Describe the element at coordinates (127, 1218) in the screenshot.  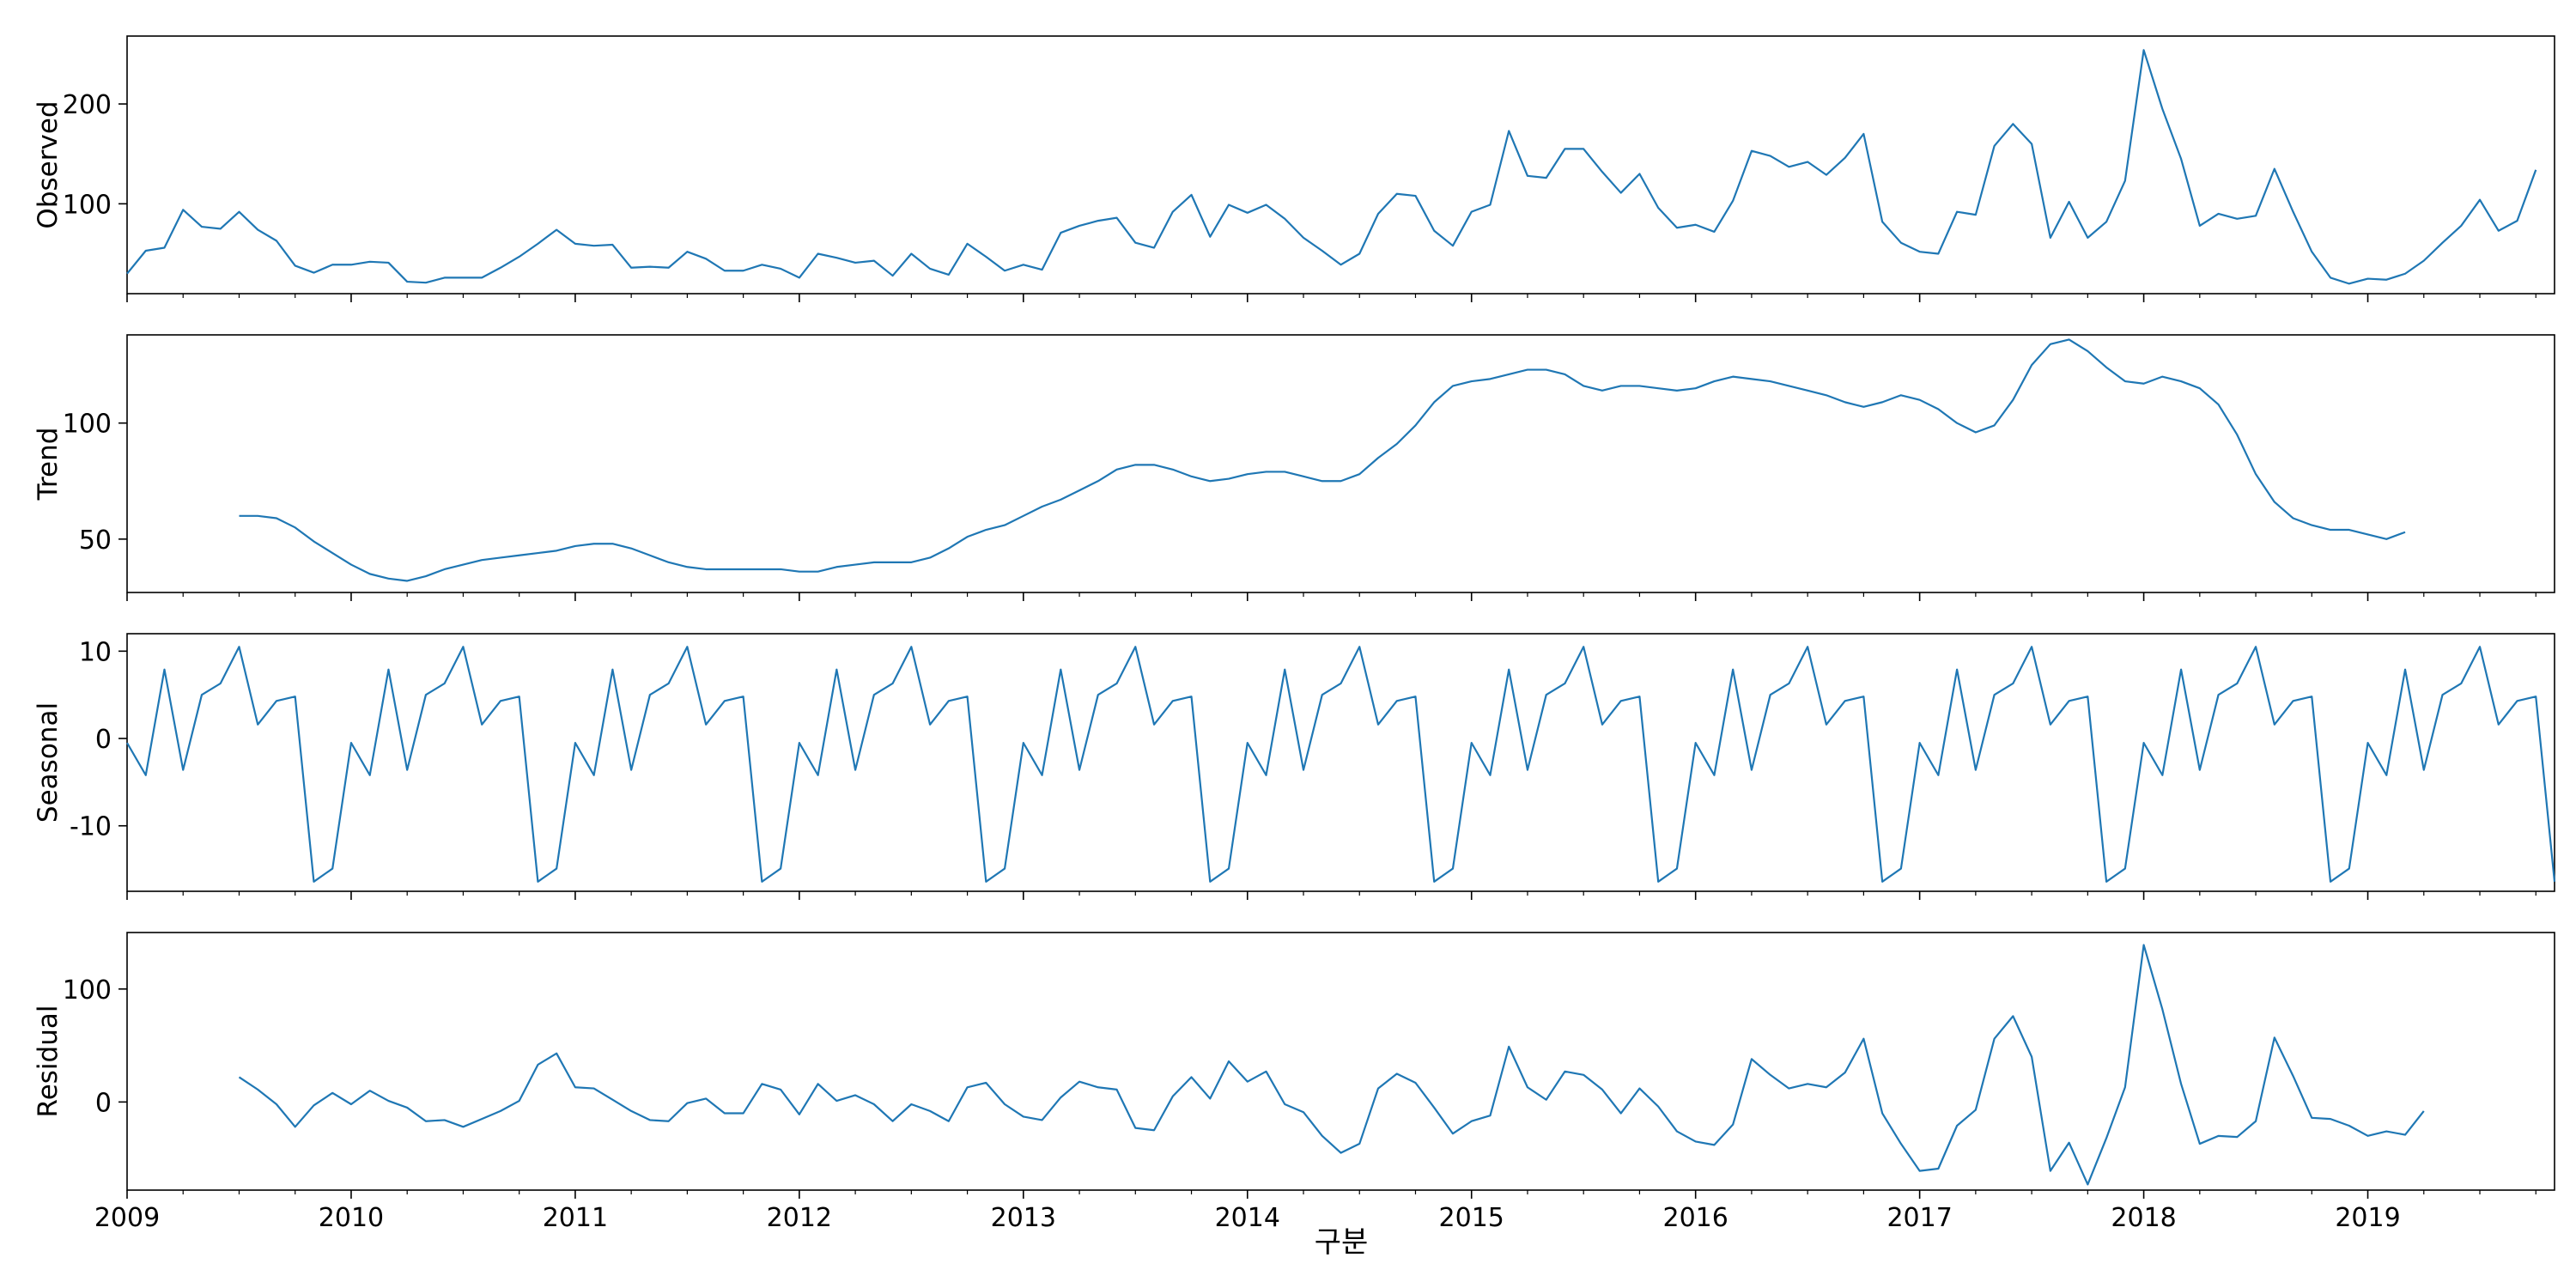
I see `x-tick-label: 2009` at that location.